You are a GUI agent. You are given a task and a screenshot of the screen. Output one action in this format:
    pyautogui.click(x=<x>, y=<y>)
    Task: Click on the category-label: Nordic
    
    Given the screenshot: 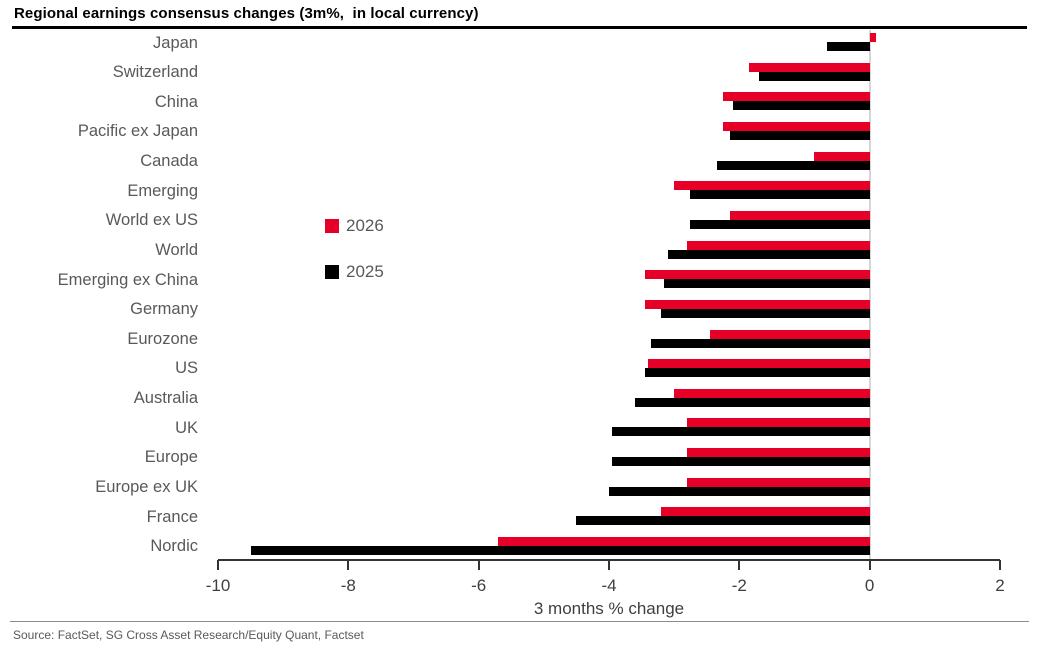 What is the action you would take?
    pyautogui.click(x=174, y=546)
    